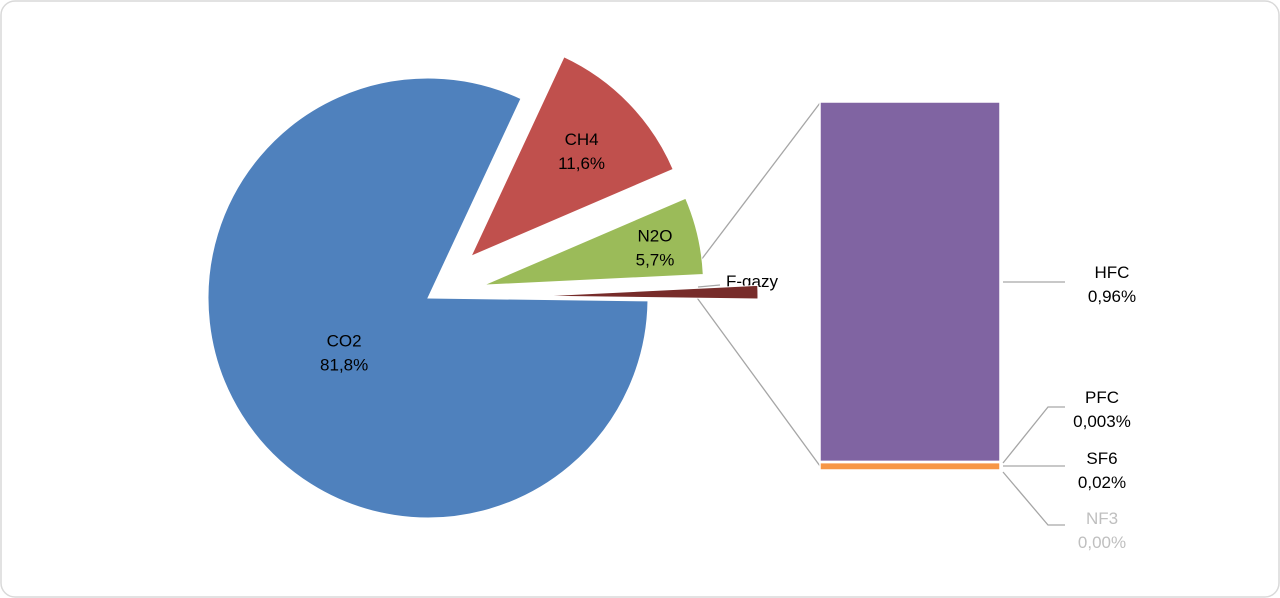 The height and width of the screenshot is (598, 1280). I want to click on label-value: 0,02%, so click(1102, 482).